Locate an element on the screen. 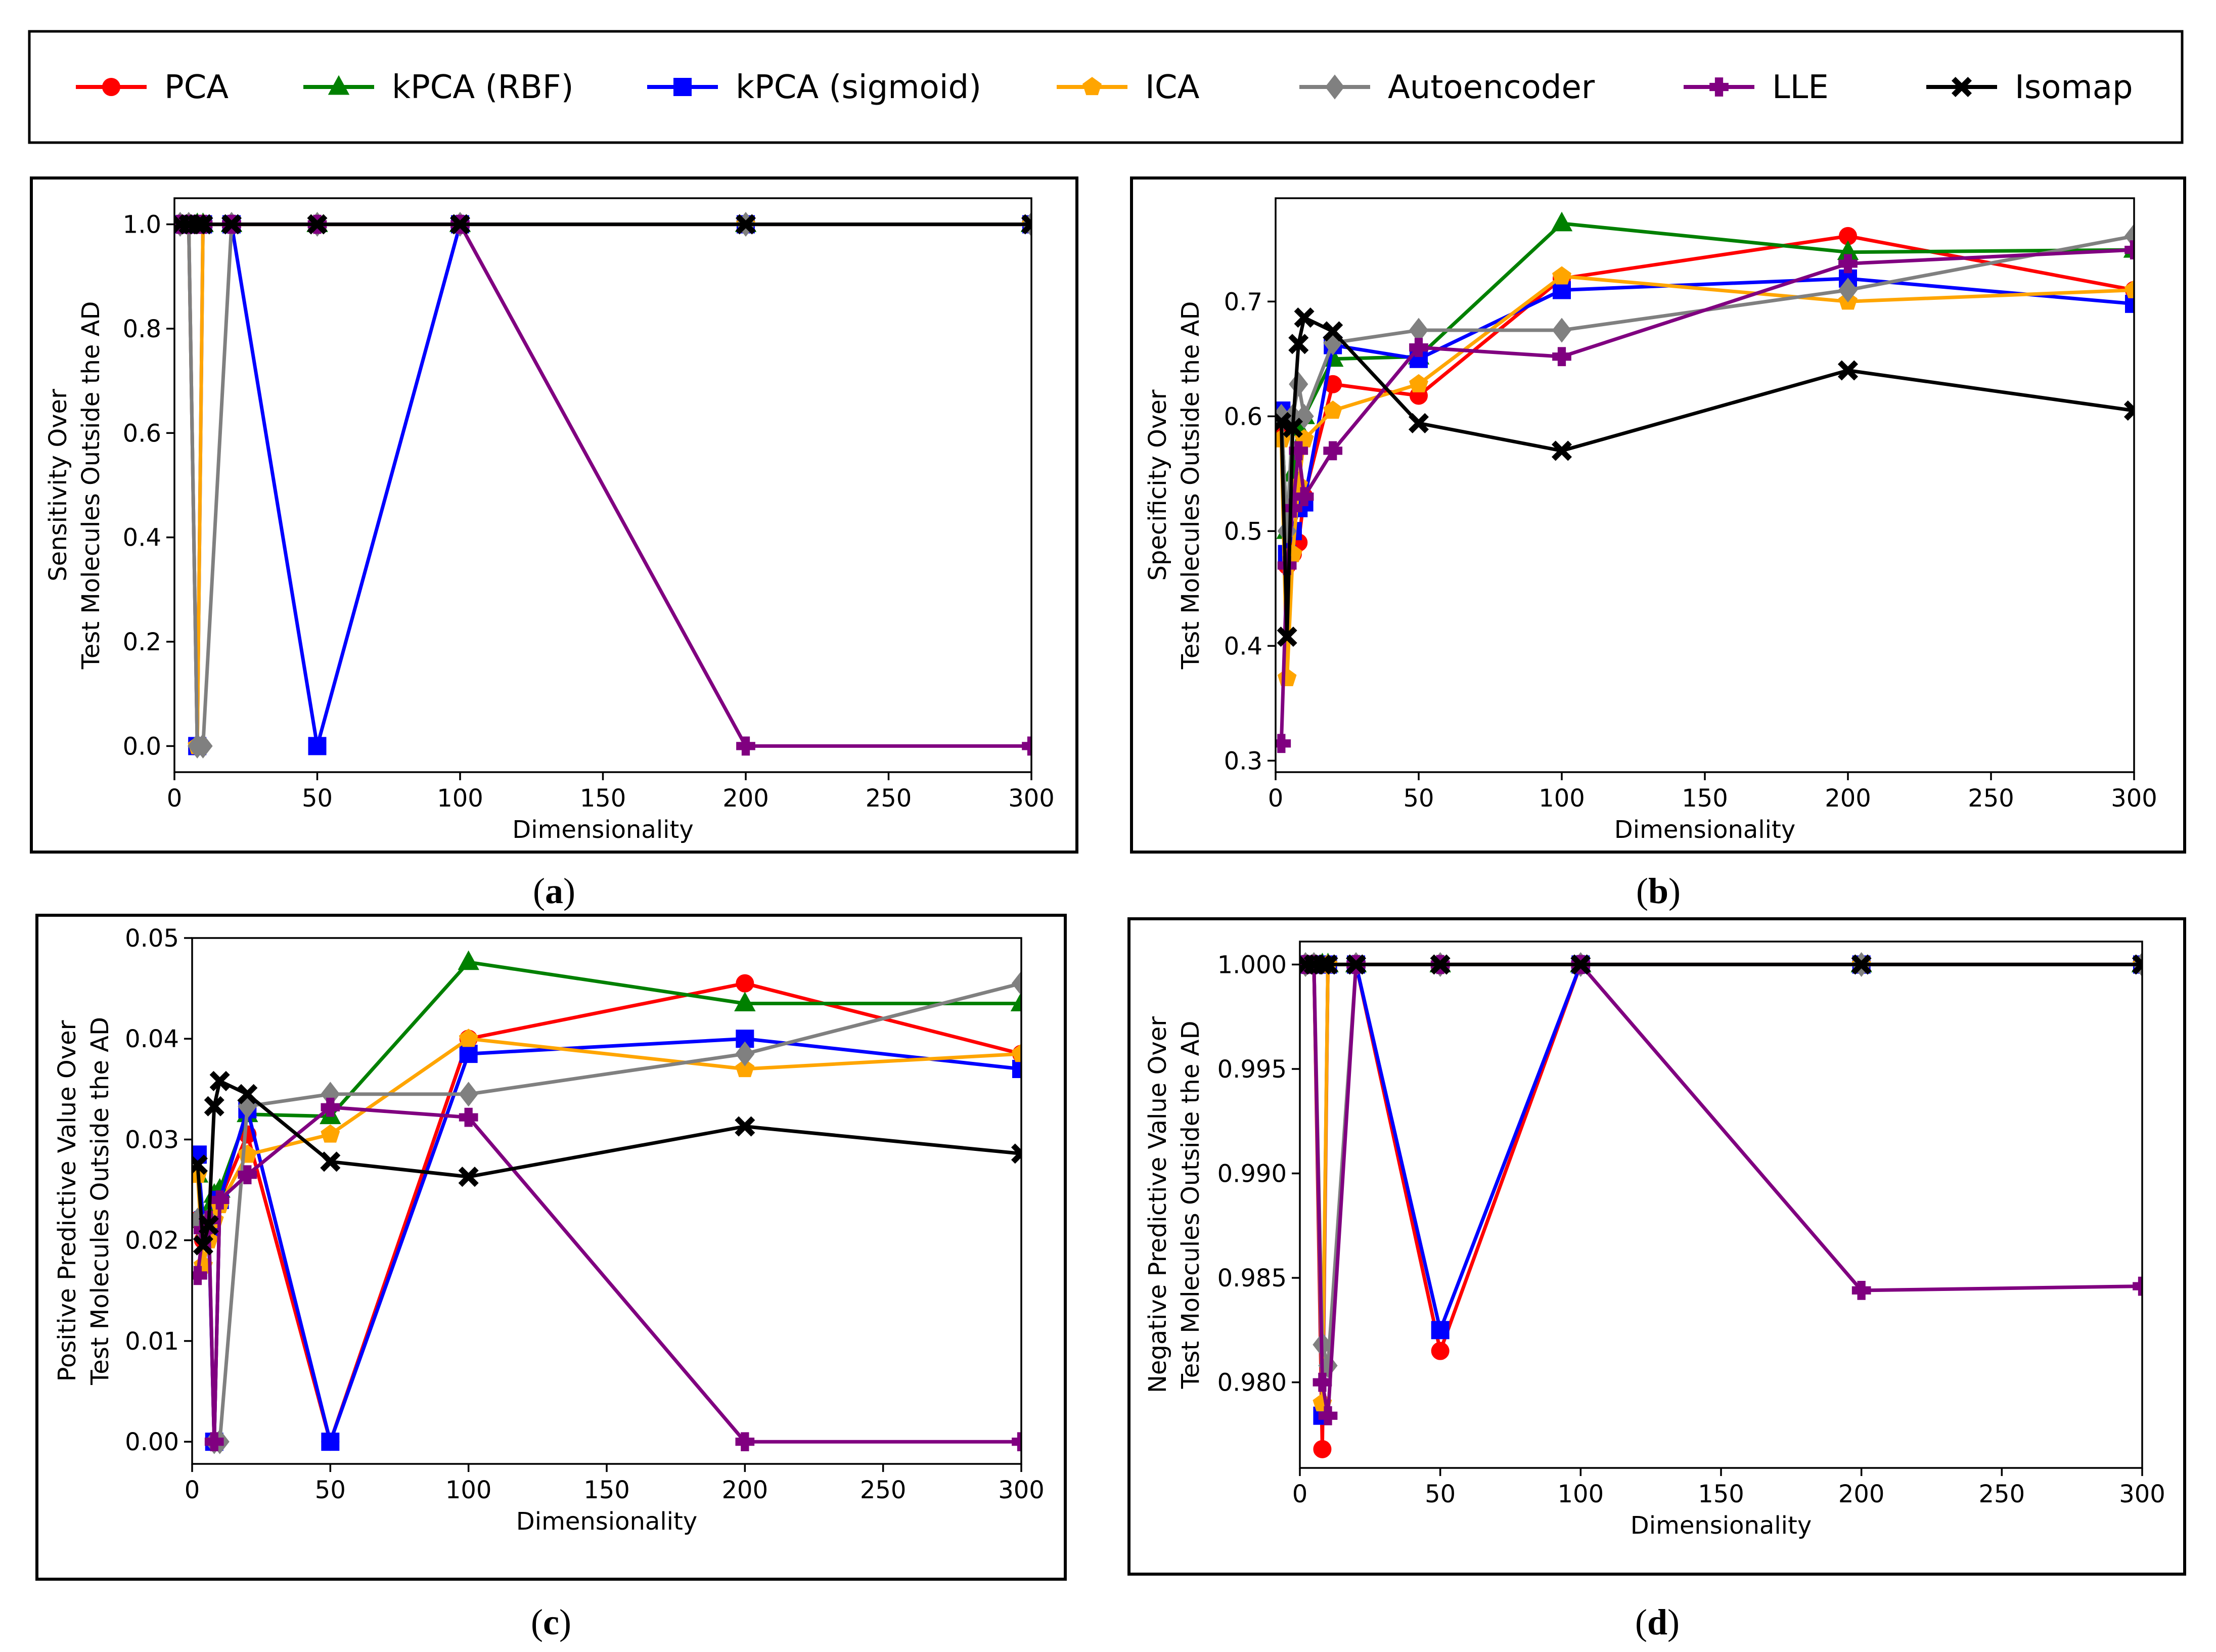 Image resolution: width=2216 pixels, height=1652 pixels. y-tick-label: 0.5 is located at coordinates (1243, 531).